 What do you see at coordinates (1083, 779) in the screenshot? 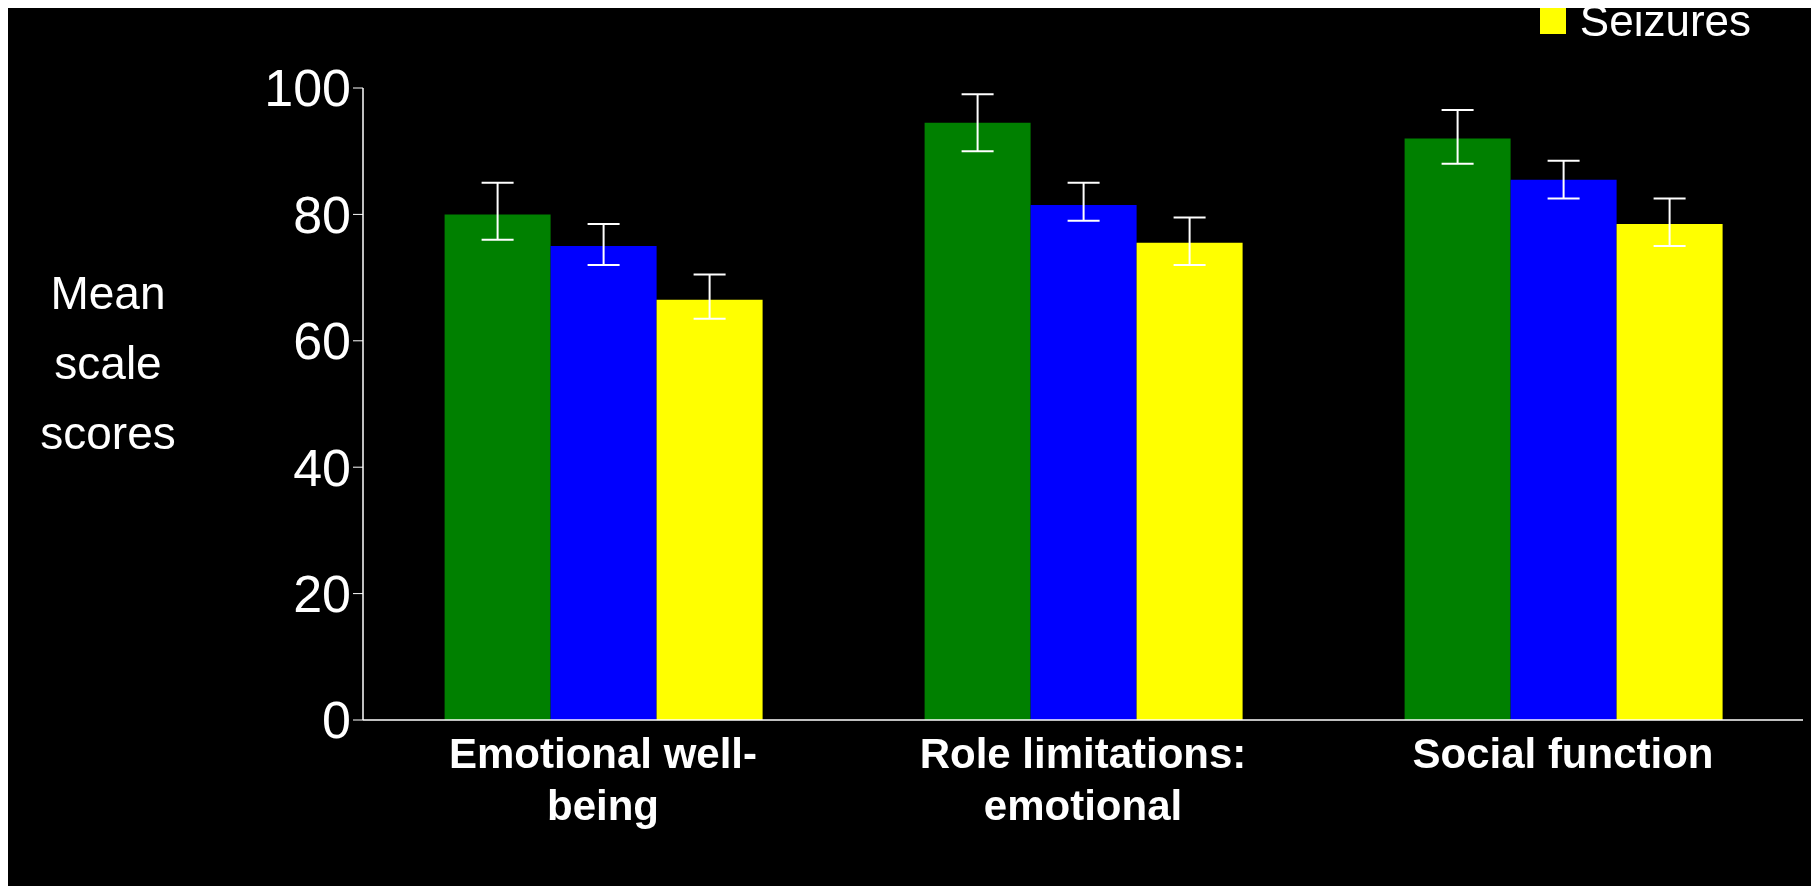
I see `x-tick-label: Role limitations: emotional` at bounding box center [1083, 779].